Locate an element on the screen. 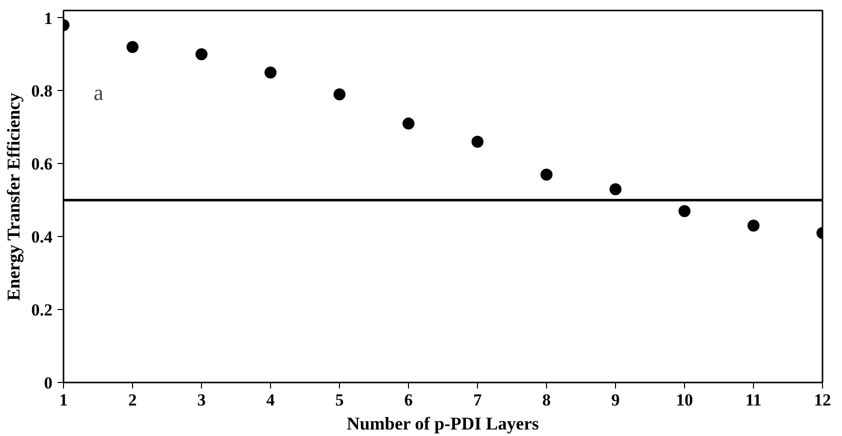 The width and height of the screenshot is (842, 436). x-tick-label: 11 is located at coordinates (753, 400).